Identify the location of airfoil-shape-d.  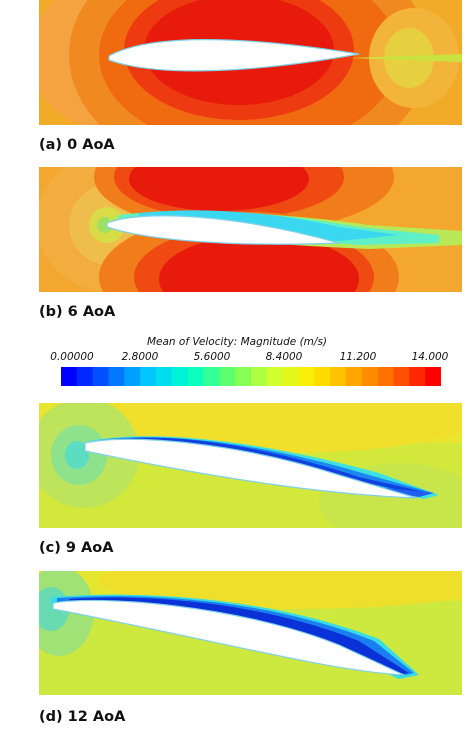
(228, 637).